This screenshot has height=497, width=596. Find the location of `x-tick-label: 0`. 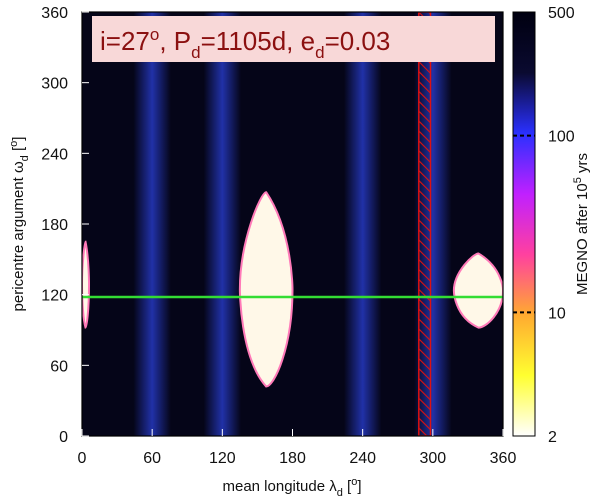

x-tick-label: 0 is located at coordinates (82, 458).